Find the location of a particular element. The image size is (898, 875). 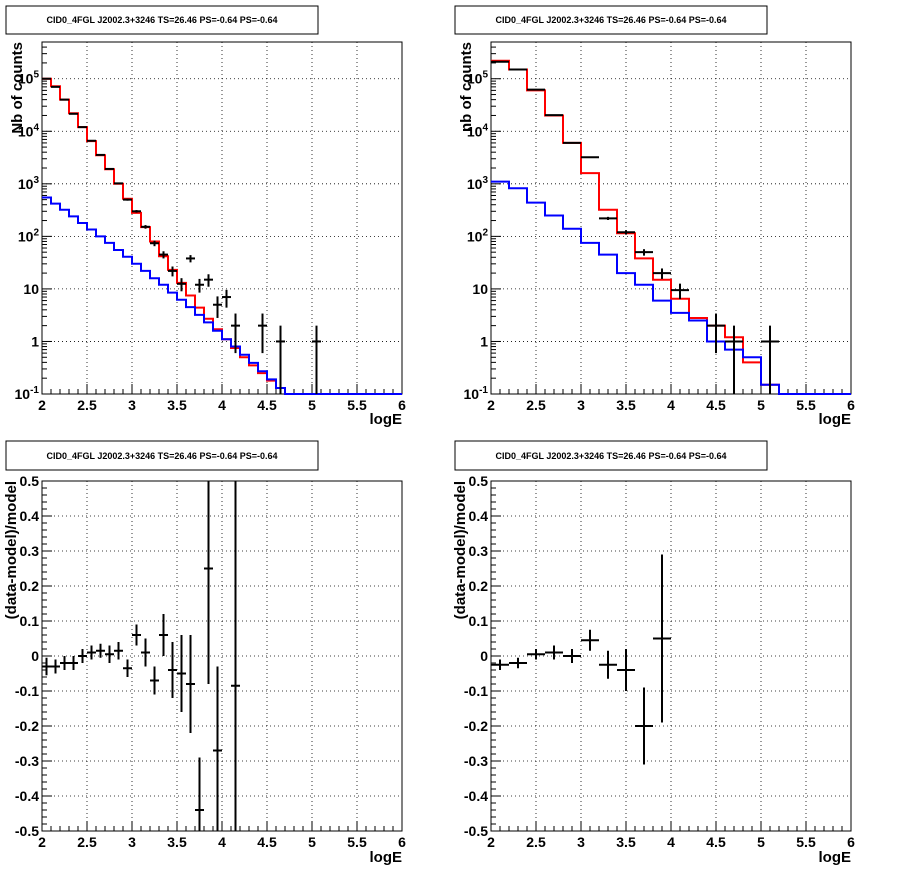

y-tick-label: 1 is located at coordinates (35, 341).